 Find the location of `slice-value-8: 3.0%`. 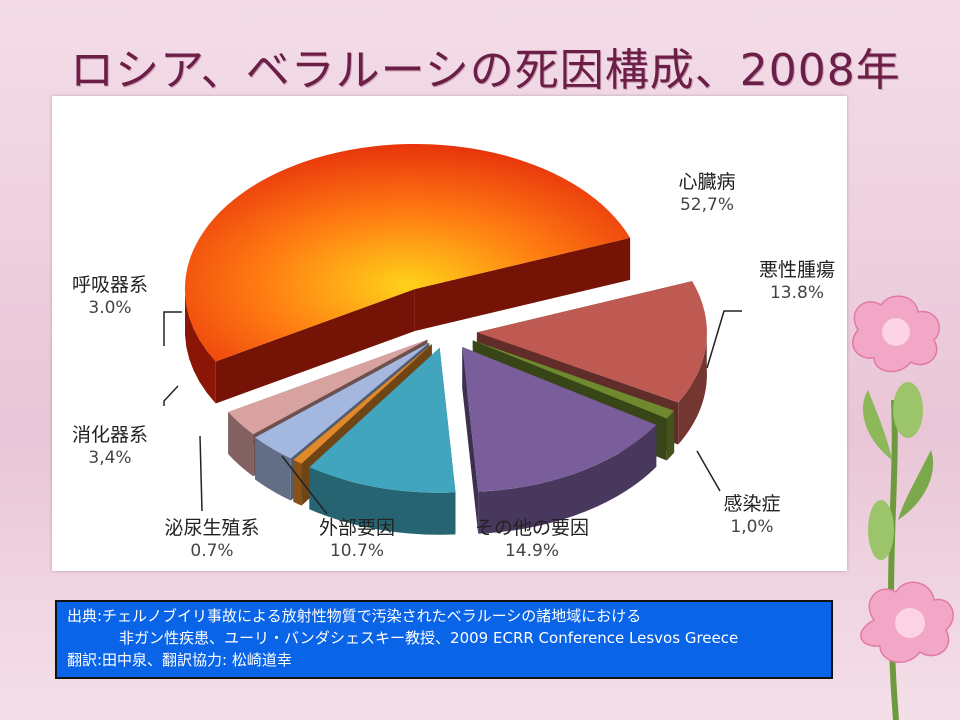

slice-value-8: 3.0% is located at coordinates (109, 308).